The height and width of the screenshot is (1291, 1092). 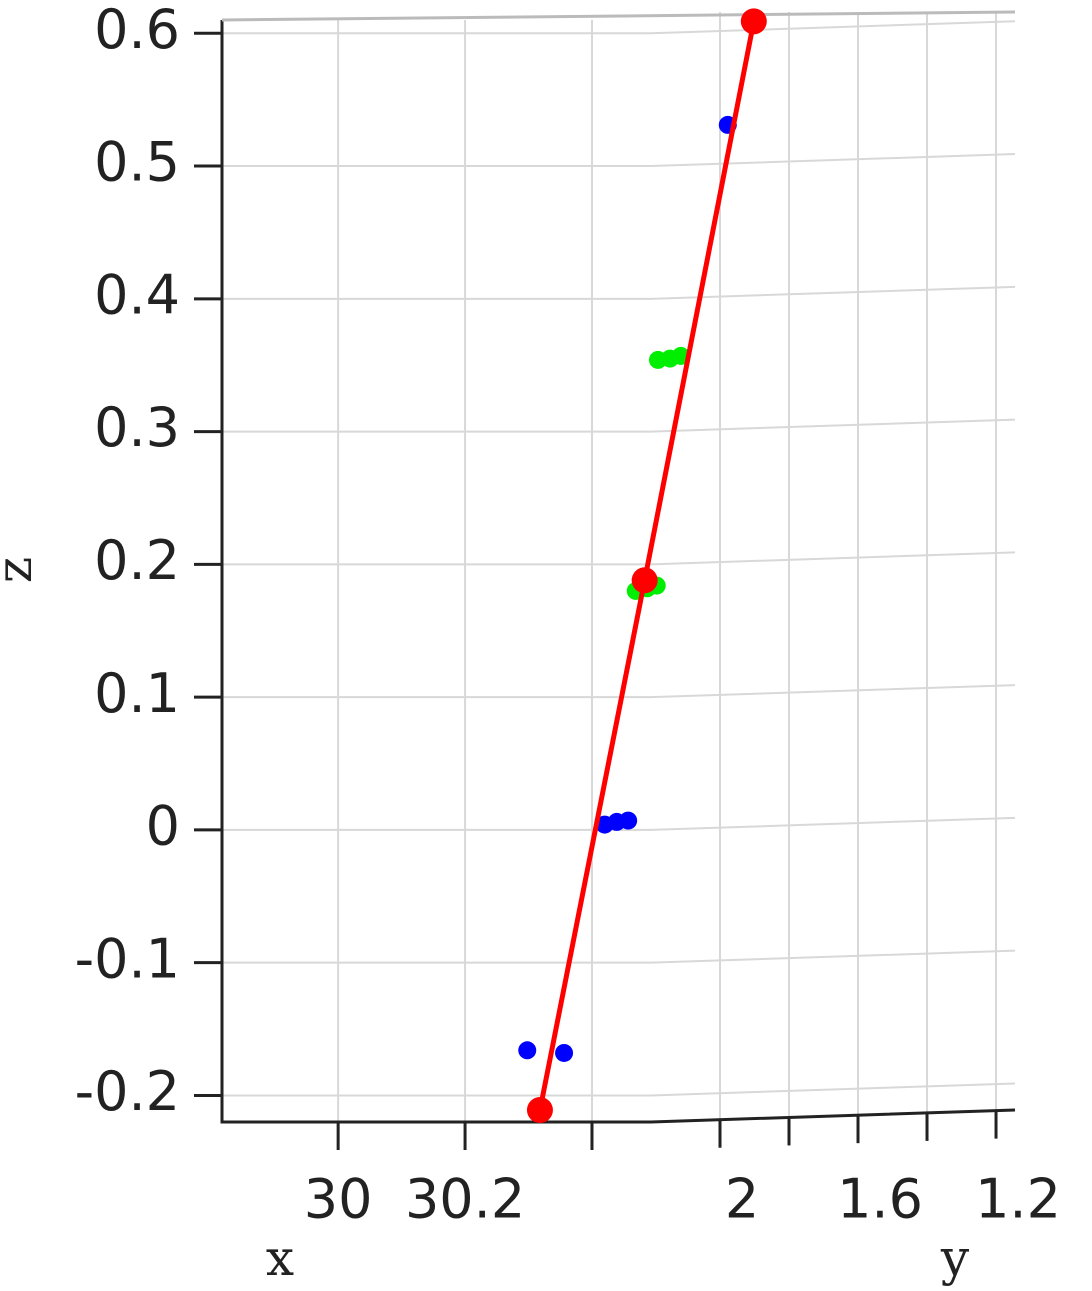 What do you see at coordinates (338, 1199) in the screenshot?
I see `xticks-label: 30` at bounding box center [338, 1199].